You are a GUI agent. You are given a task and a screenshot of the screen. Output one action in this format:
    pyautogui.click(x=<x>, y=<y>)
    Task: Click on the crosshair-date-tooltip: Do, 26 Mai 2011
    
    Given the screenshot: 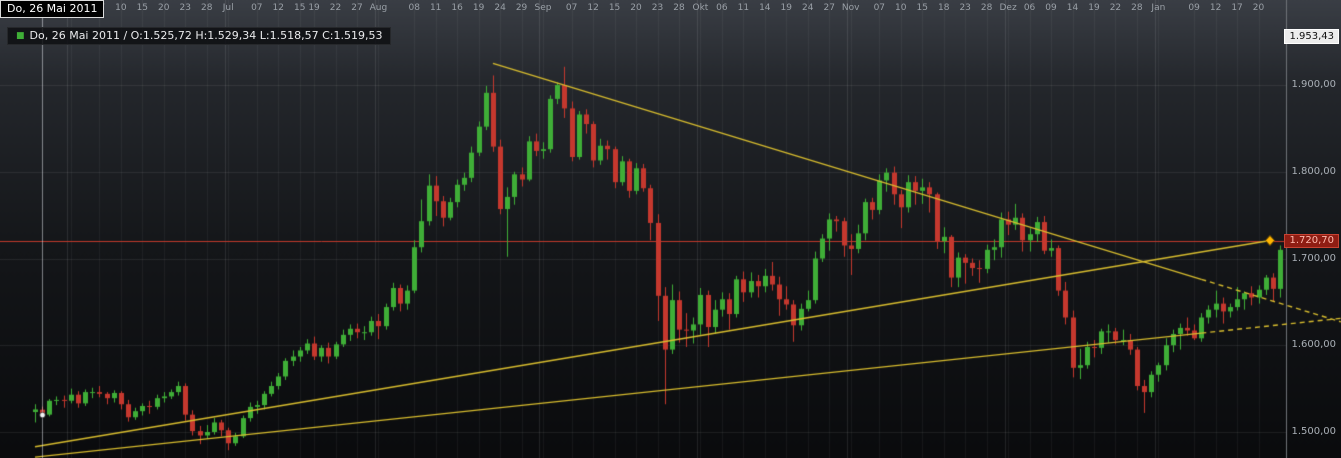 What is the action you would take?
    pyautogui.click(x=52, y=9)
    